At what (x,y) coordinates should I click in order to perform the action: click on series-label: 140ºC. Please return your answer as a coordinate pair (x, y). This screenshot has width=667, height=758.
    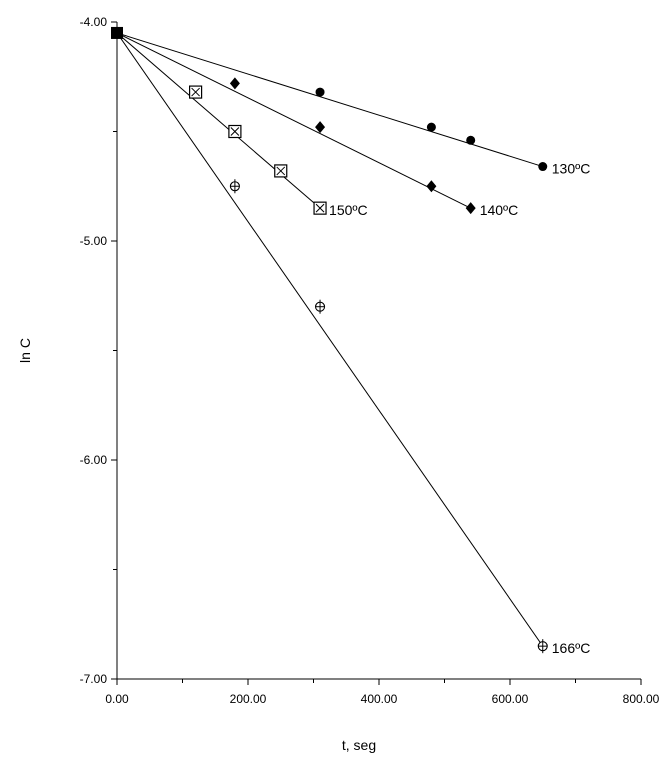
    Looking at the image, I should click on (499, 210).